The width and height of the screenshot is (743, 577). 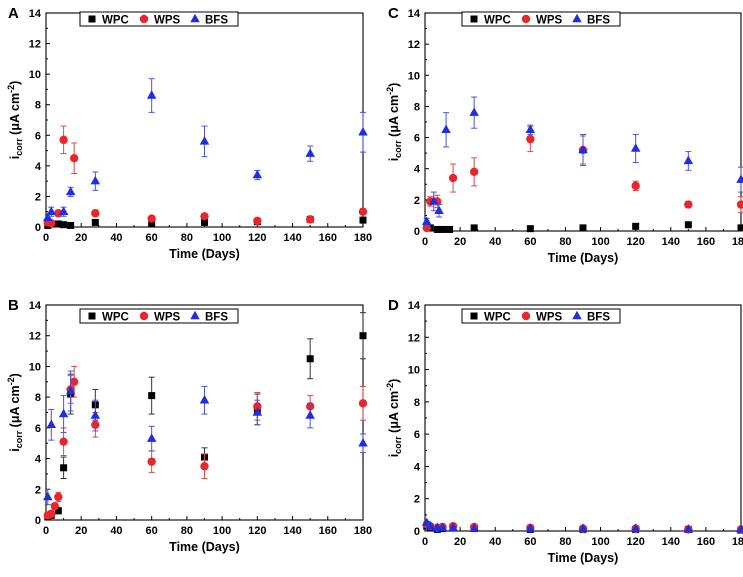 What do you see at coordinates (38, 429) in the screenshot?
I see `y-tick-label: 6` at bounding box center [38, 429].